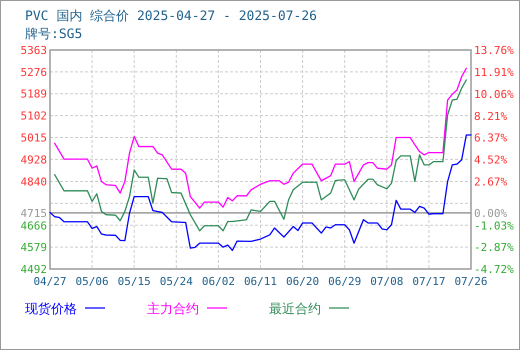  What do you see at coordinates (494, 72) in the screenshot?
I see `y2-tick-label: 11.91%` at bounding box center [494, 72].